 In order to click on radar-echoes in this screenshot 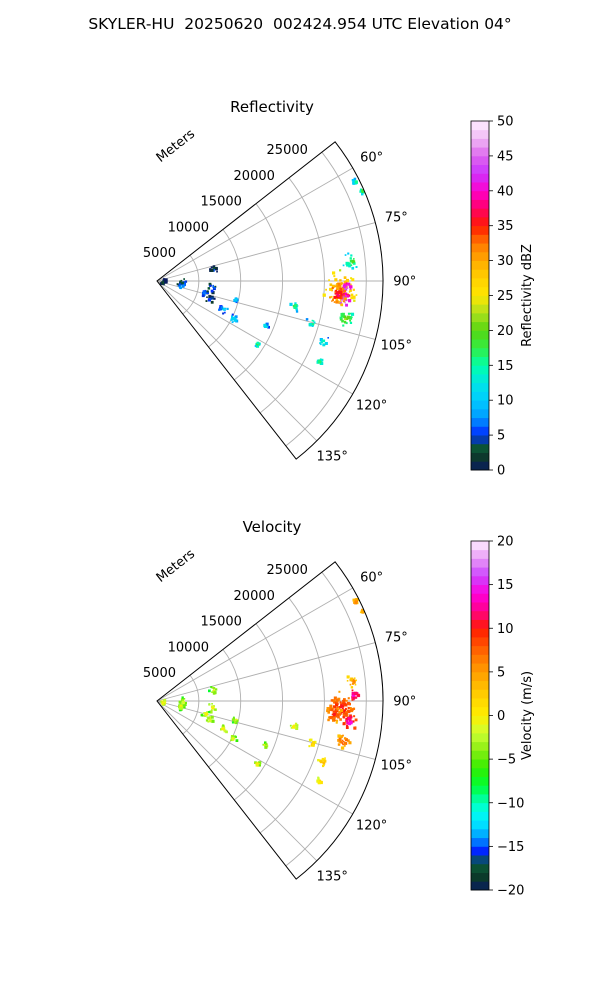, I will do `click(263, 691)`.